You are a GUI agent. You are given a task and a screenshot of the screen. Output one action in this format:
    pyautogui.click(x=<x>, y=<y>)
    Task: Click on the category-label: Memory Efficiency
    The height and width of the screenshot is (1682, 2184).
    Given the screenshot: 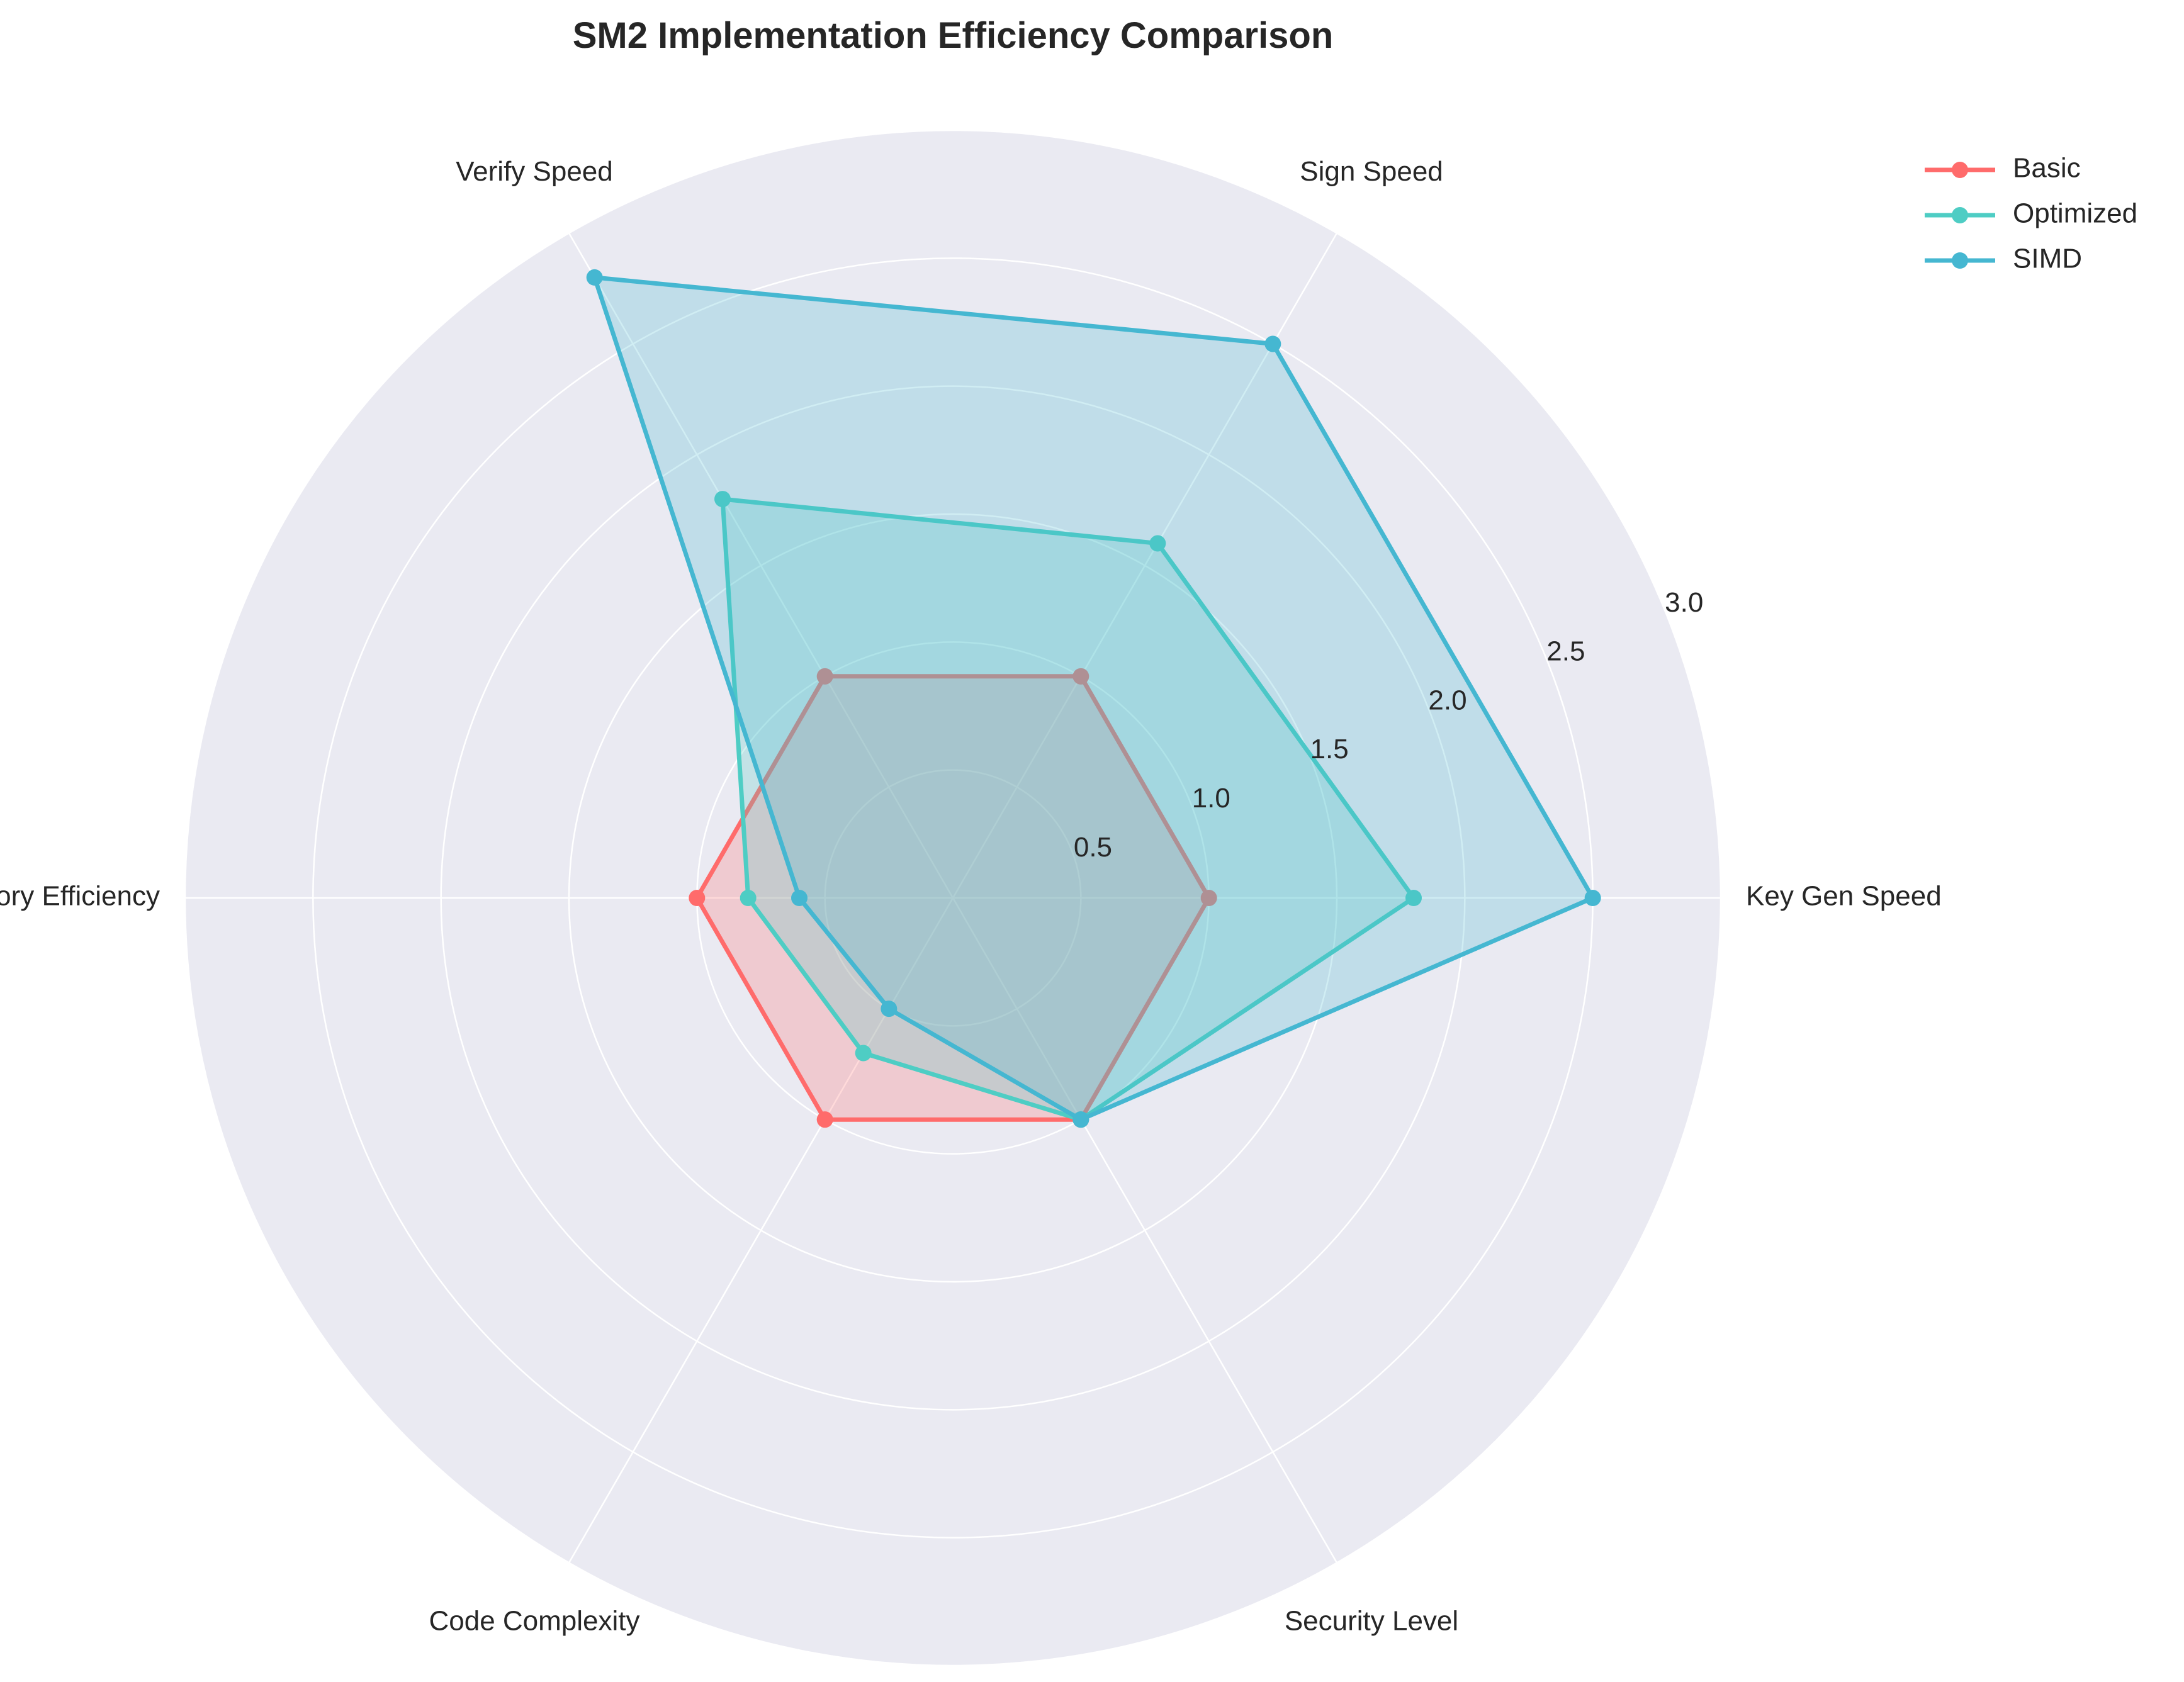 What is the action you would take?
    pyautogui.click(x=80, y=896)
    